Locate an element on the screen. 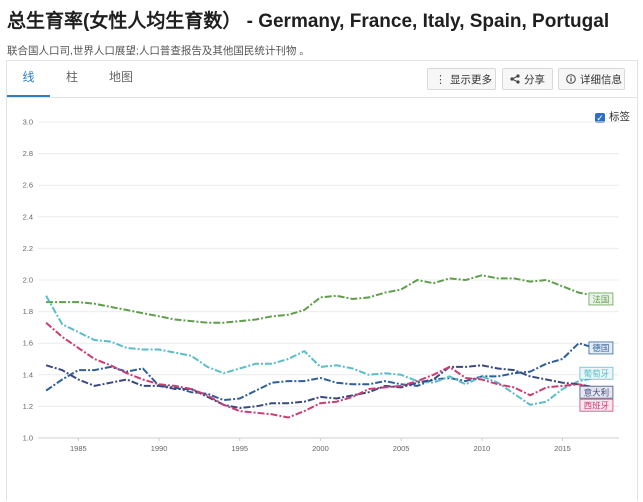 The height and width of the screenshot is (502, 643). x-tick-label: 1995 is located at coordinates (239, 448).